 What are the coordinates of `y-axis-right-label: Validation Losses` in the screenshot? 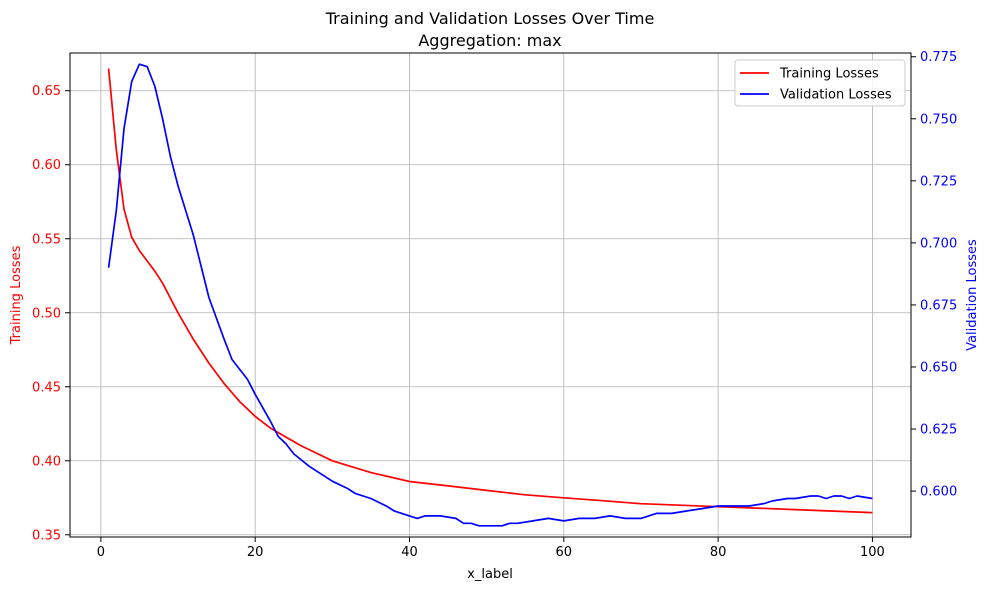 It's located at (972, 295).